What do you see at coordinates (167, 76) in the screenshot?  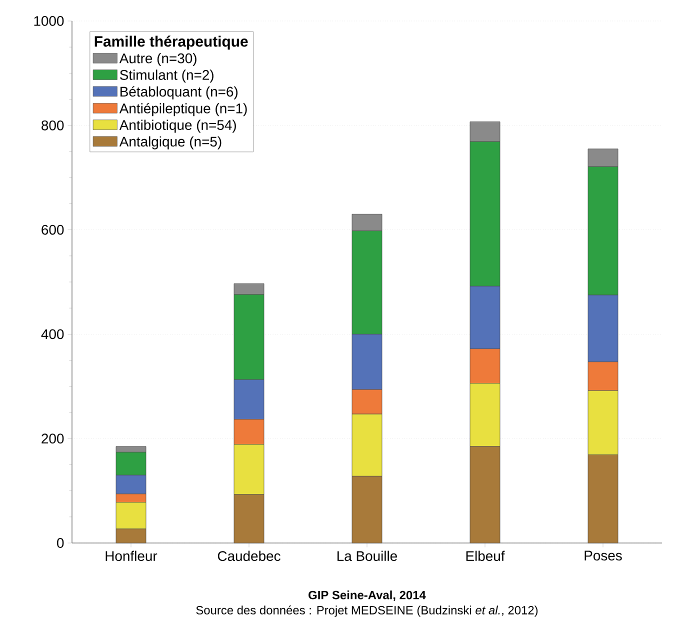 I see `legend-label: Stimulant (n=2)` at bounding box center [167, 76].